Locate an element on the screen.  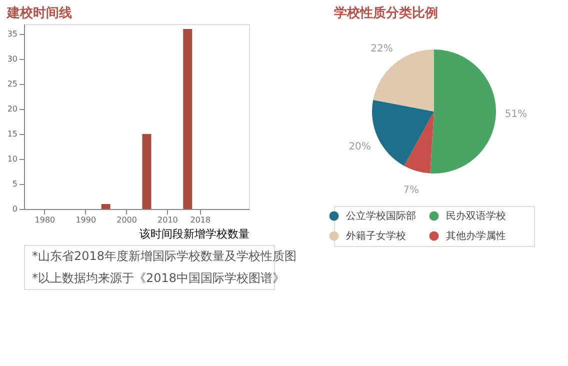
x-tick-label: 2000 is located at coordinates (126, 220).